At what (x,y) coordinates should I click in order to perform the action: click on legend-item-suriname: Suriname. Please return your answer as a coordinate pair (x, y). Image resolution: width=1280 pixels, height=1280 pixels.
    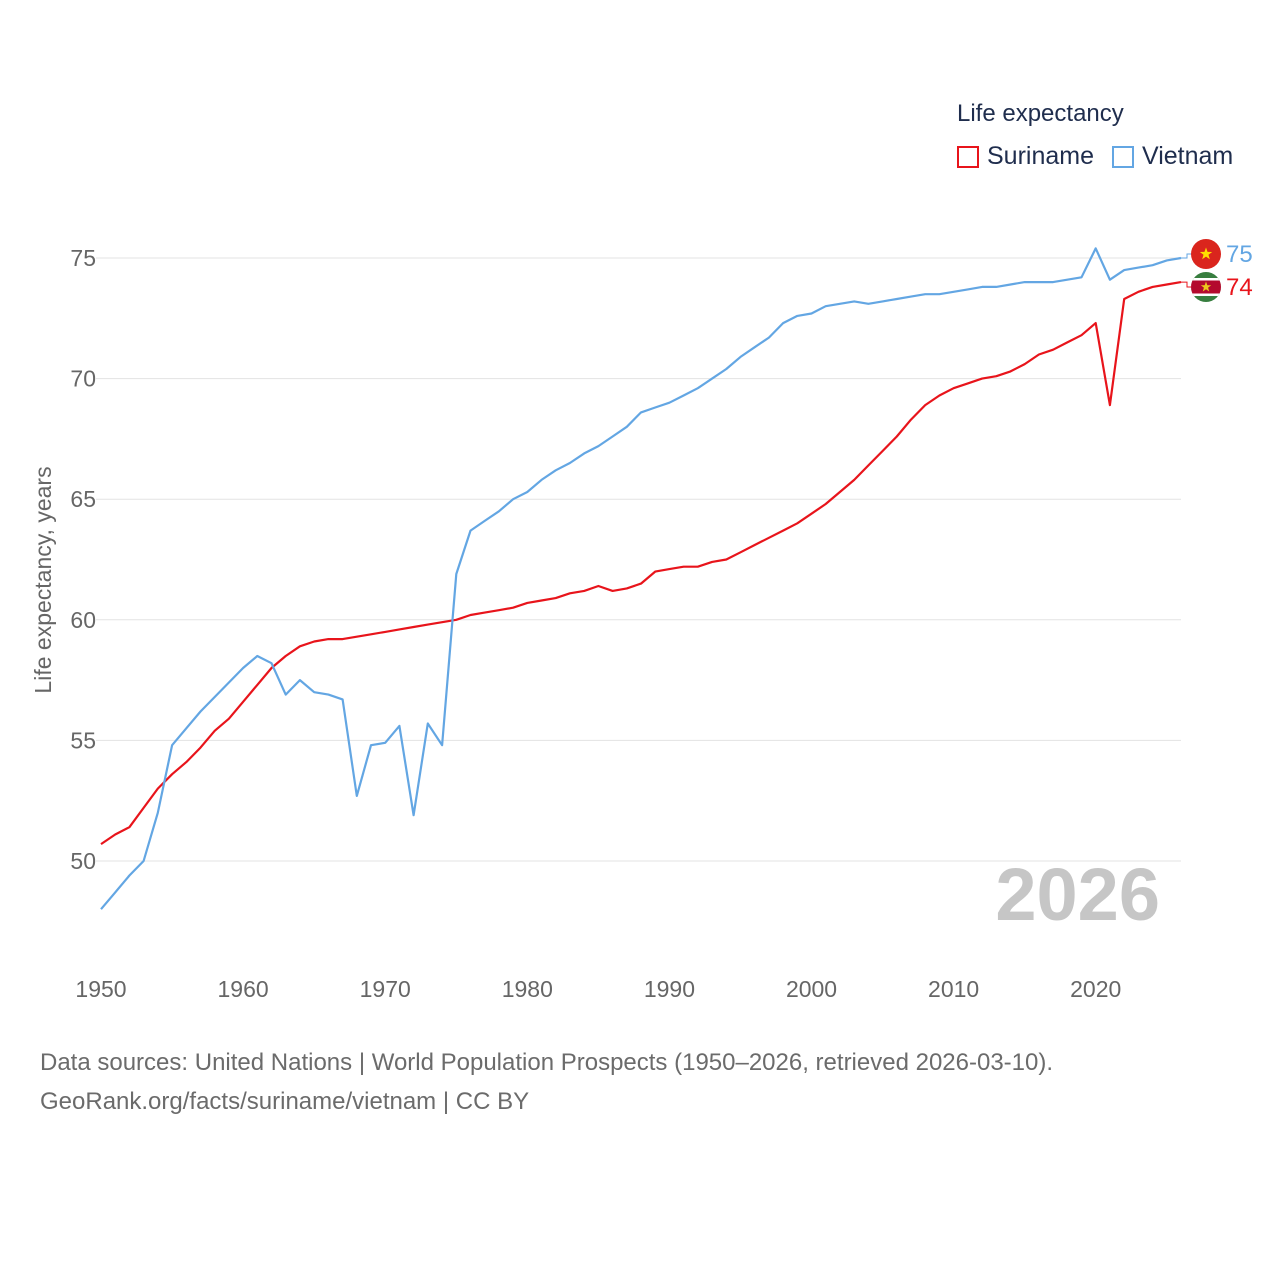
    Looking at the image, I should click on (1025, 156).